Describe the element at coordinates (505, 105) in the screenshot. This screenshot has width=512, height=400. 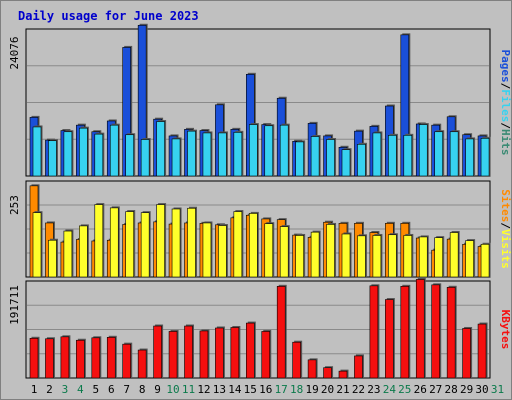
I see `legend-entry-files: Files` at that location.